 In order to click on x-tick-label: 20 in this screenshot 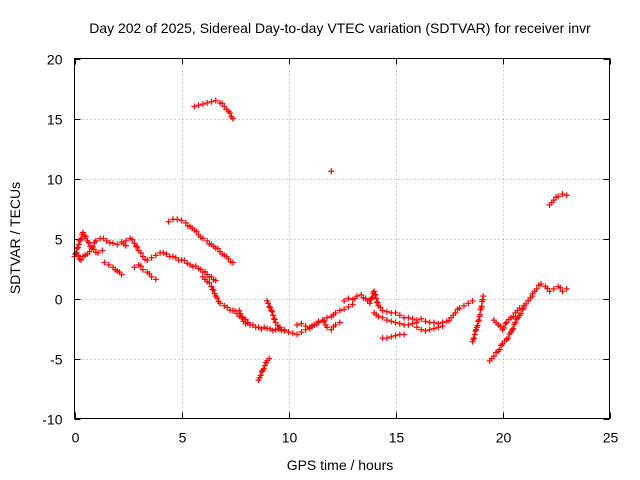, I will do `click(504, 438)`.